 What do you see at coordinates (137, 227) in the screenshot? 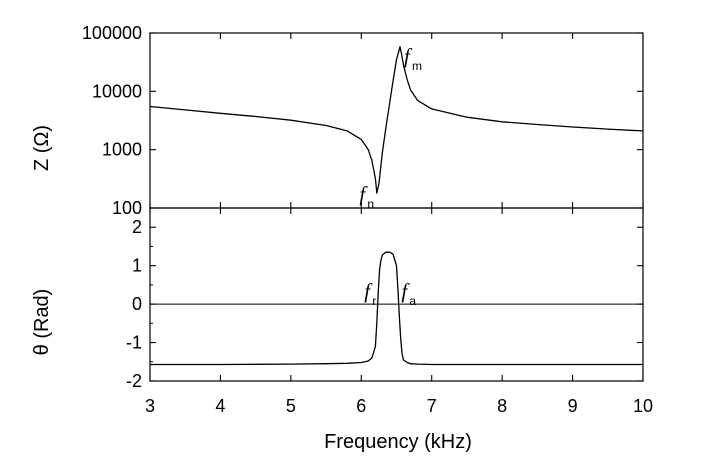
I see `phase-ytick-label: 2` at bounding box center [137, 227].